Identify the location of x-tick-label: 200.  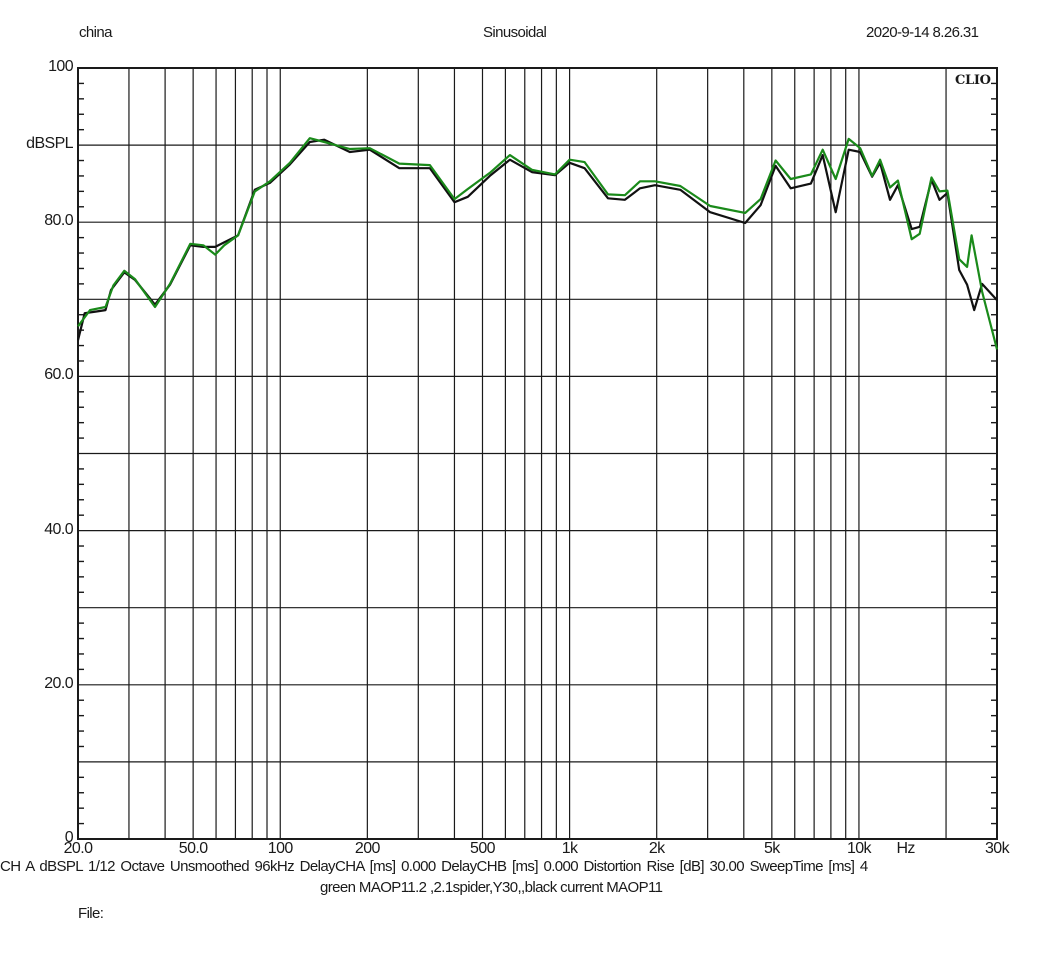
(367, 848).